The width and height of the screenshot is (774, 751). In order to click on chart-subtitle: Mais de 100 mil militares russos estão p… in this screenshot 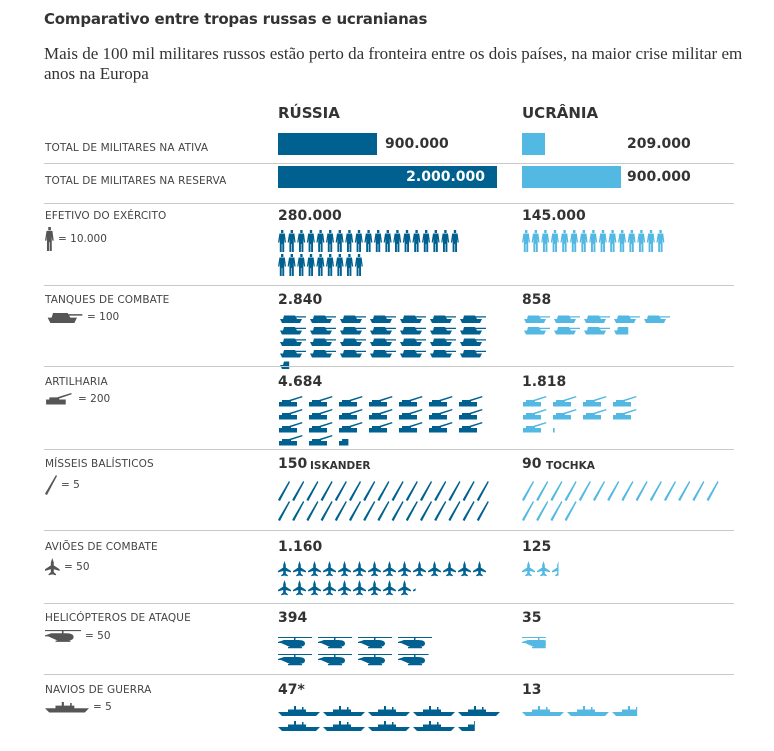, I will do `click(393, 63)`.